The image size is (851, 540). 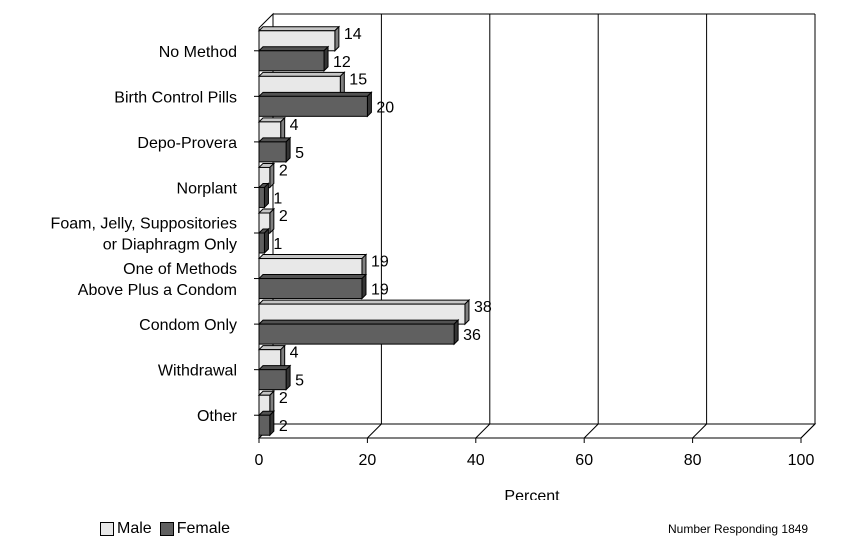 I want to click on category-label: or Diaphragm Only, so click(x=170, y=245).